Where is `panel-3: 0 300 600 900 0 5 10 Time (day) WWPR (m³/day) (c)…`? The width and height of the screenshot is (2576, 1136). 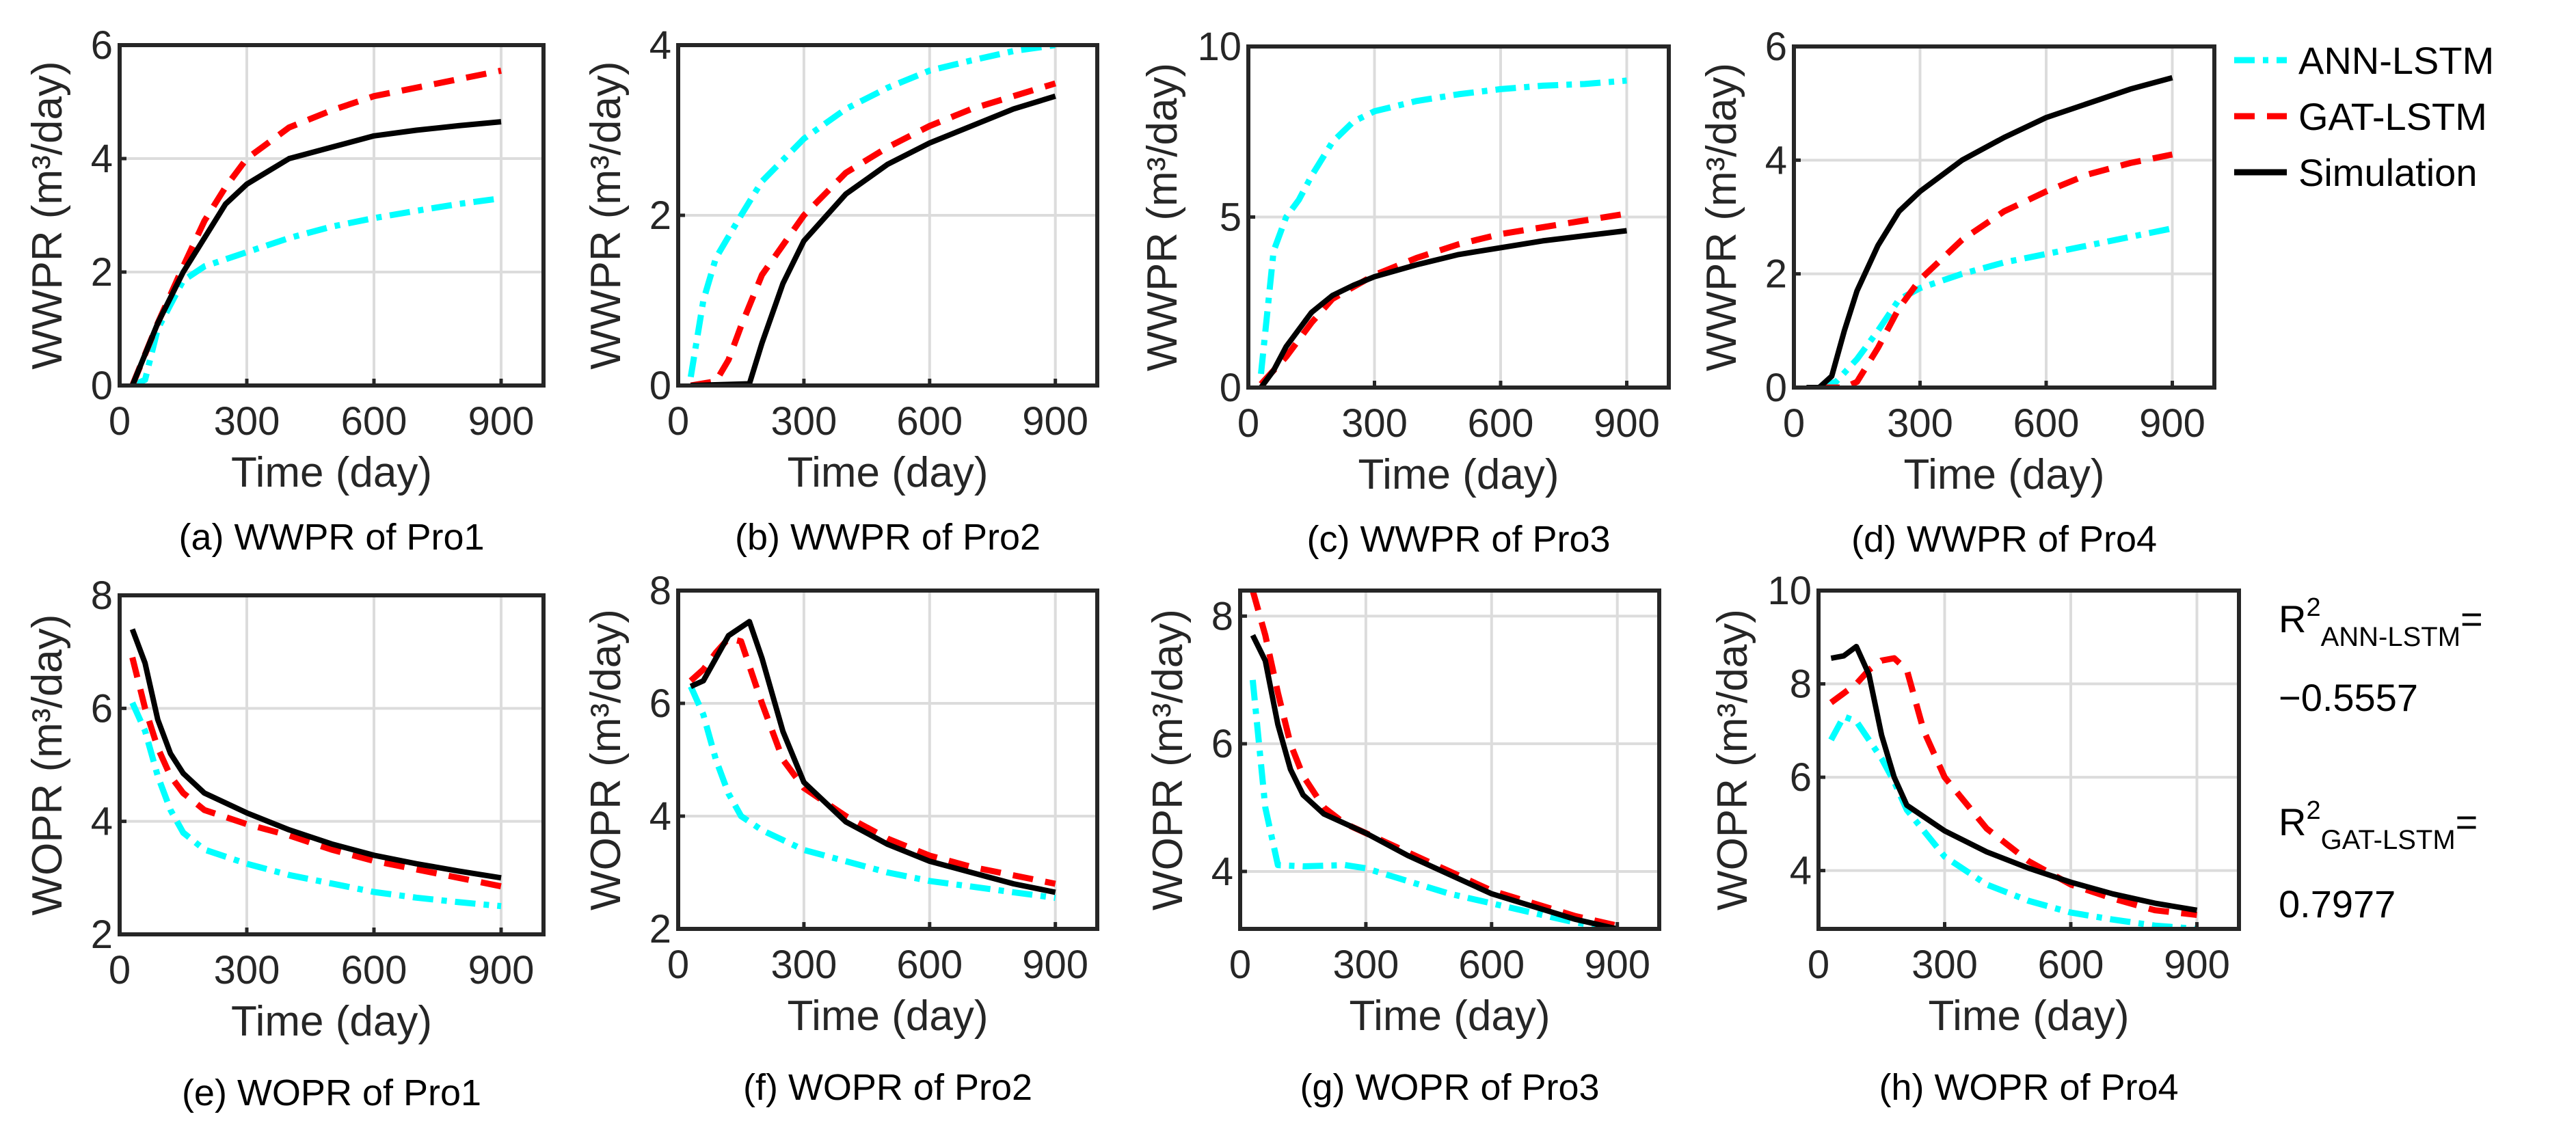
panel-3: 0 300 600 900 0 5 10 Time (day) WWPR (m³/day) (c)… is located at coordinates (1405, 292).